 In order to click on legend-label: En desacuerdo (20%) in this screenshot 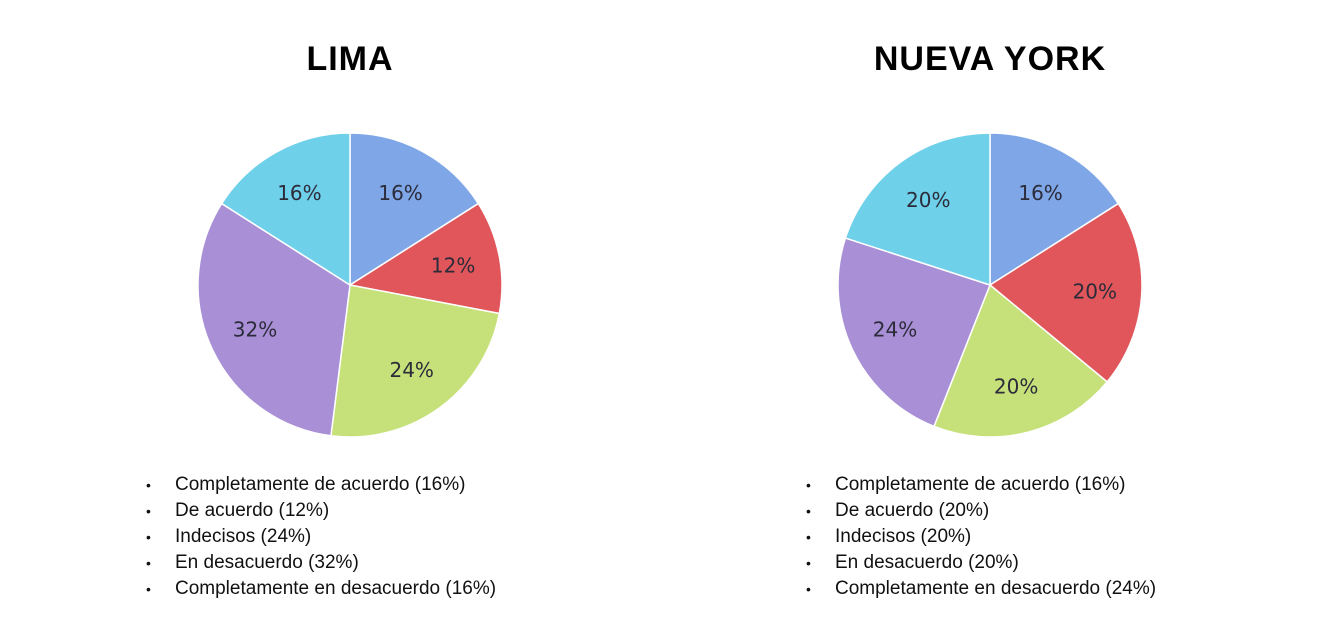, I will do `click(927, 562)`.